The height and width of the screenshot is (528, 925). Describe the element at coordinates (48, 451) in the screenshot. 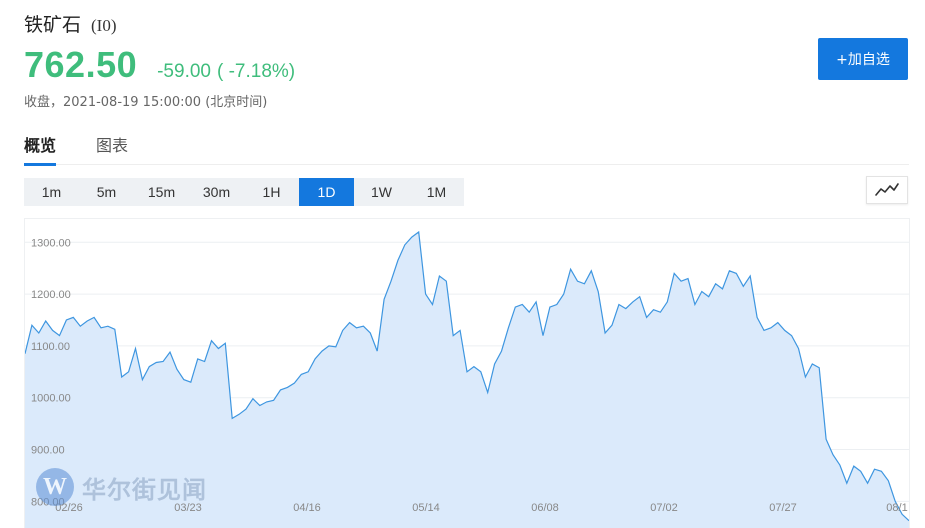

I see `y-tick-label: 900.00` at that location.